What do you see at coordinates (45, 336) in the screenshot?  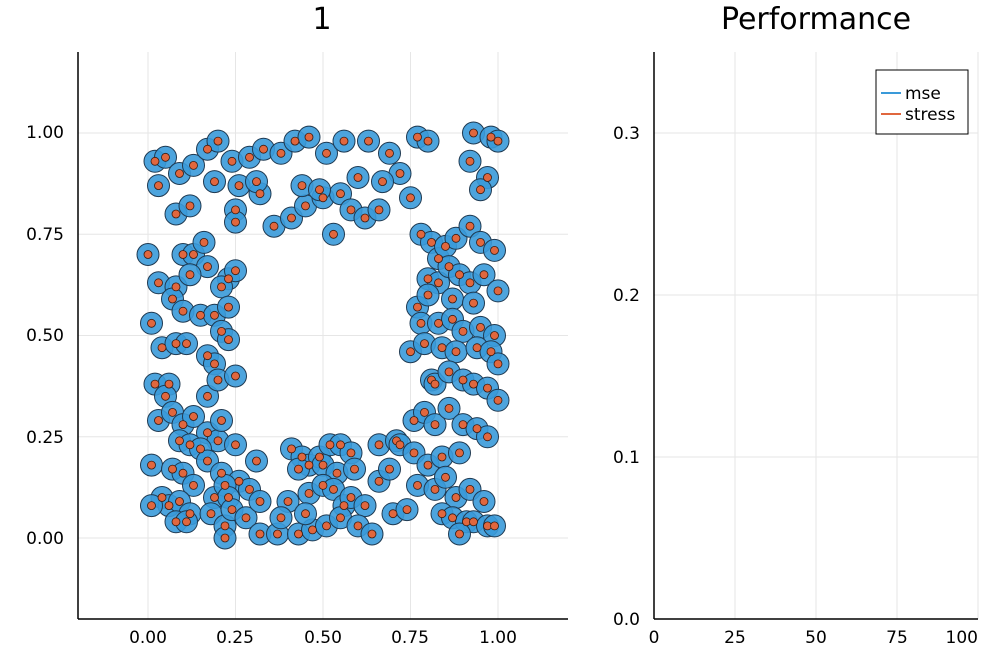 I see `scatter-y-ticks: 0.00 0.25 0.50 0.75 1.00` at bounding box center [45, 336].